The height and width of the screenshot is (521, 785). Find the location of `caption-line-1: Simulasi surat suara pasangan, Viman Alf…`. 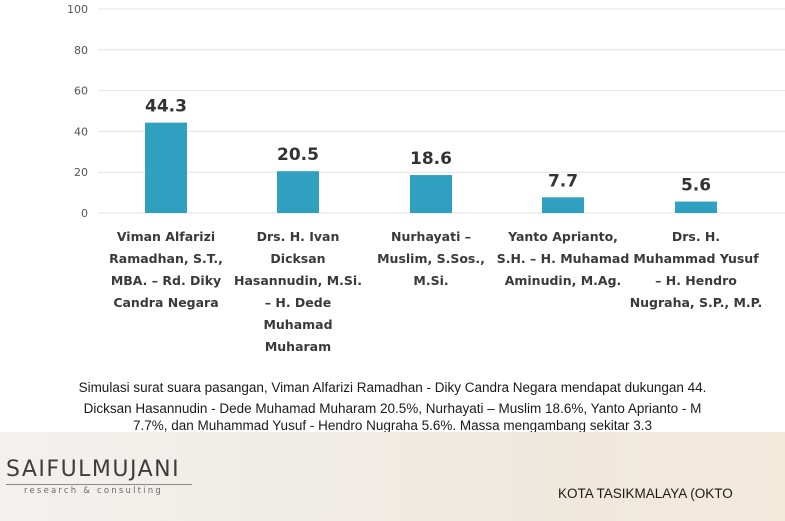

caption-line-1: Simulasi surat suara pasangan, Viman Alf… is located at coordinates (392, 387).